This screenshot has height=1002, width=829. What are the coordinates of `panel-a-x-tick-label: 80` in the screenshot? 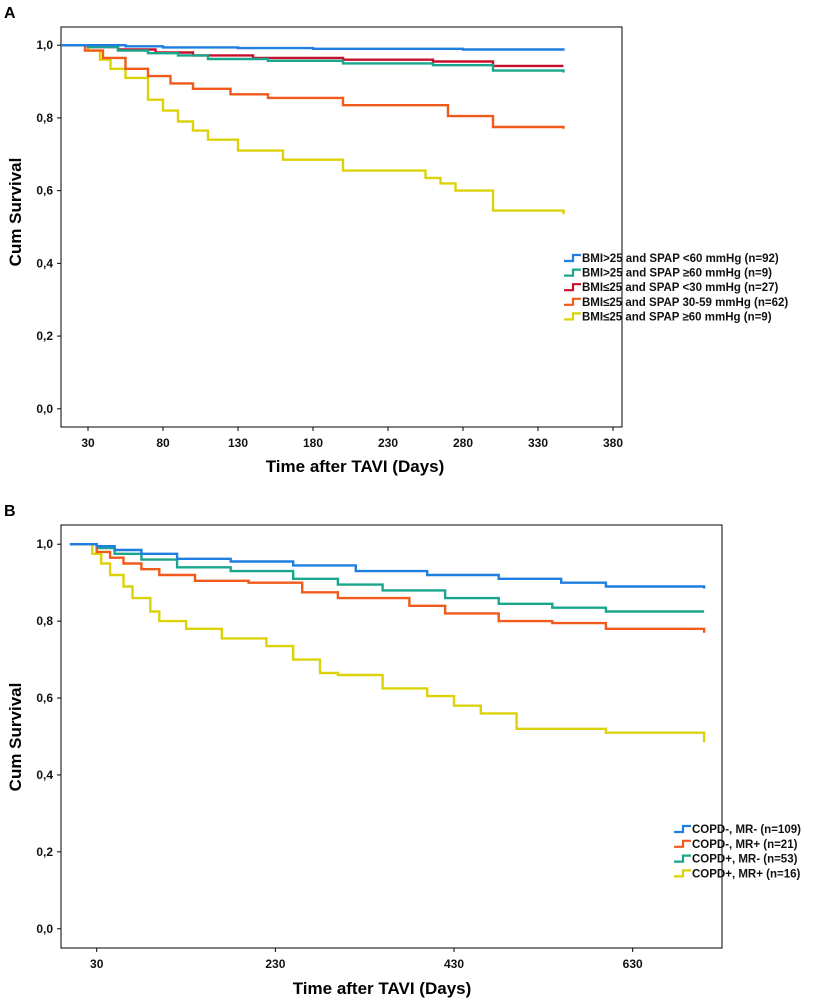 It's located at (163, 443).